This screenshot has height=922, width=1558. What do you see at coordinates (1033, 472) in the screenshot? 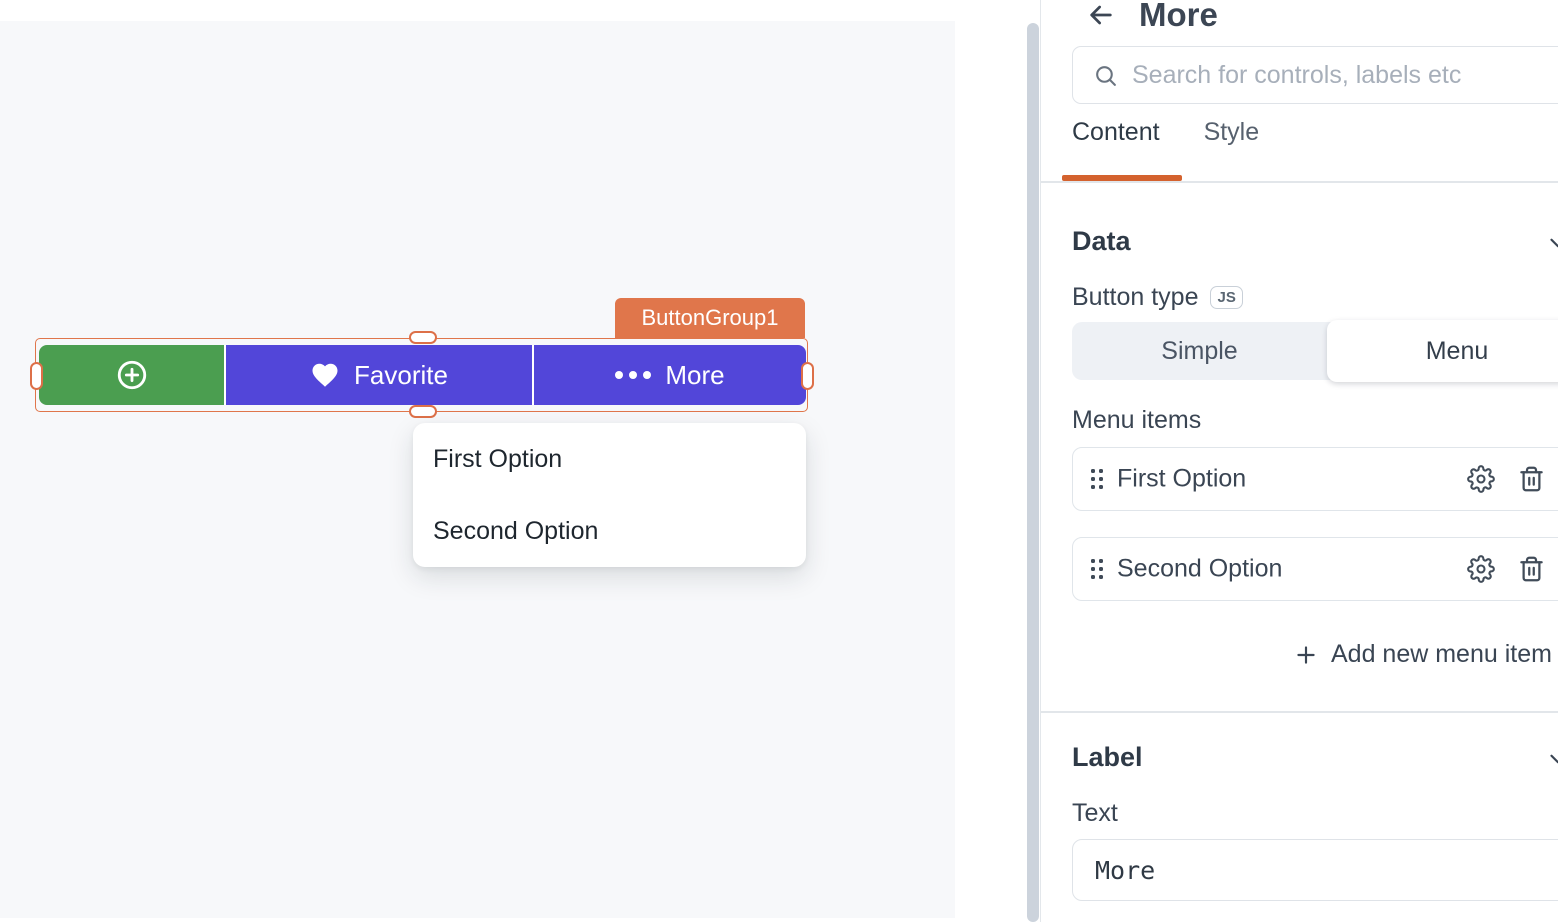
I see `panel-scrollbar` at bounding box center [1033, 472].